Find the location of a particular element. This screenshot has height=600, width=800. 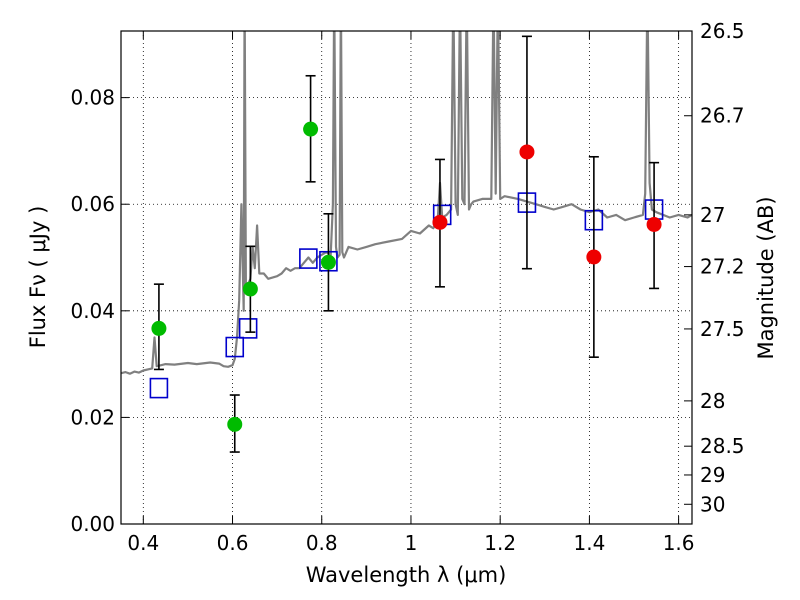

y2-tick-label-4: 27.5 is located at coordinates (722, 329).